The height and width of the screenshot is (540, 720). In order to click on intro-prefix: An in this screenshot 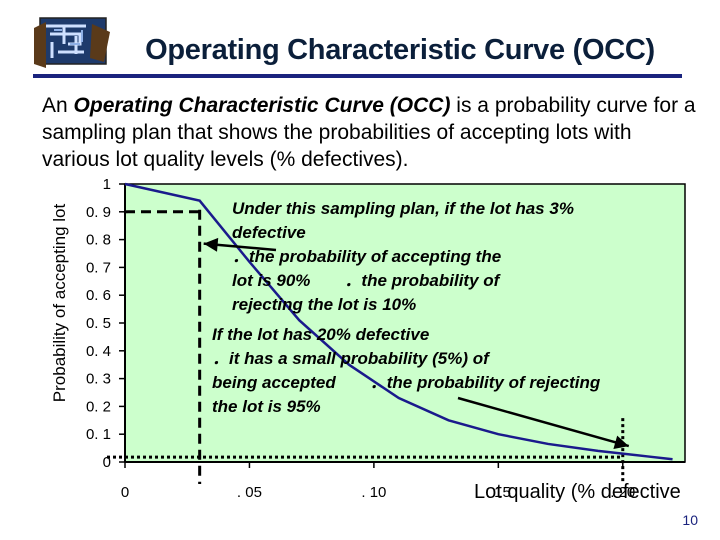, I will do `click(58, 105)`.